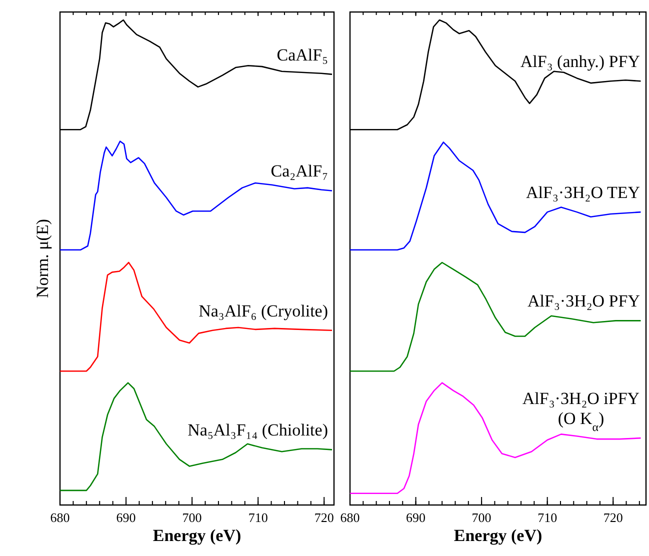 The height and width of the screenshot is (556, 649). Describe the element at coordinates (583, 192) in the screenshot. I see `series-label: AlF₃·3H₂O TEY` at that location.